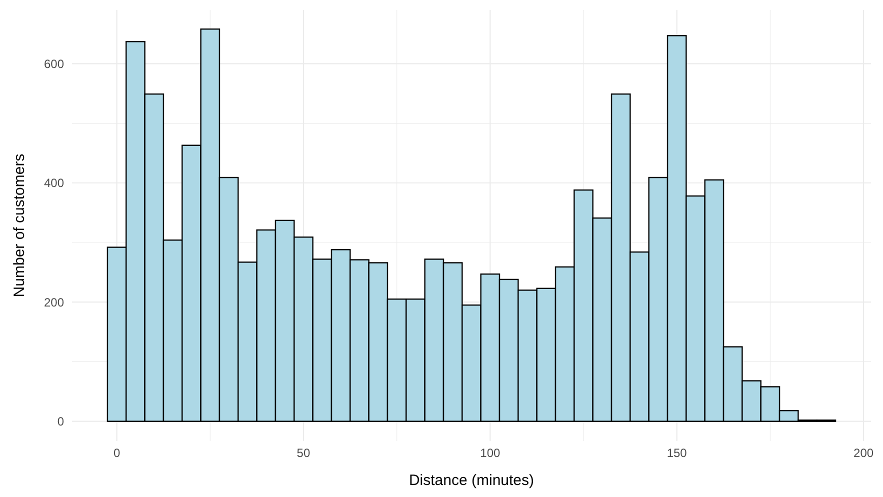 Image resolution: width=883 pixels, height=497 pixels. Describe the element at coordinates (19, 226) in the screenshot. I see `y-axis-title: Number of customers` at that location.